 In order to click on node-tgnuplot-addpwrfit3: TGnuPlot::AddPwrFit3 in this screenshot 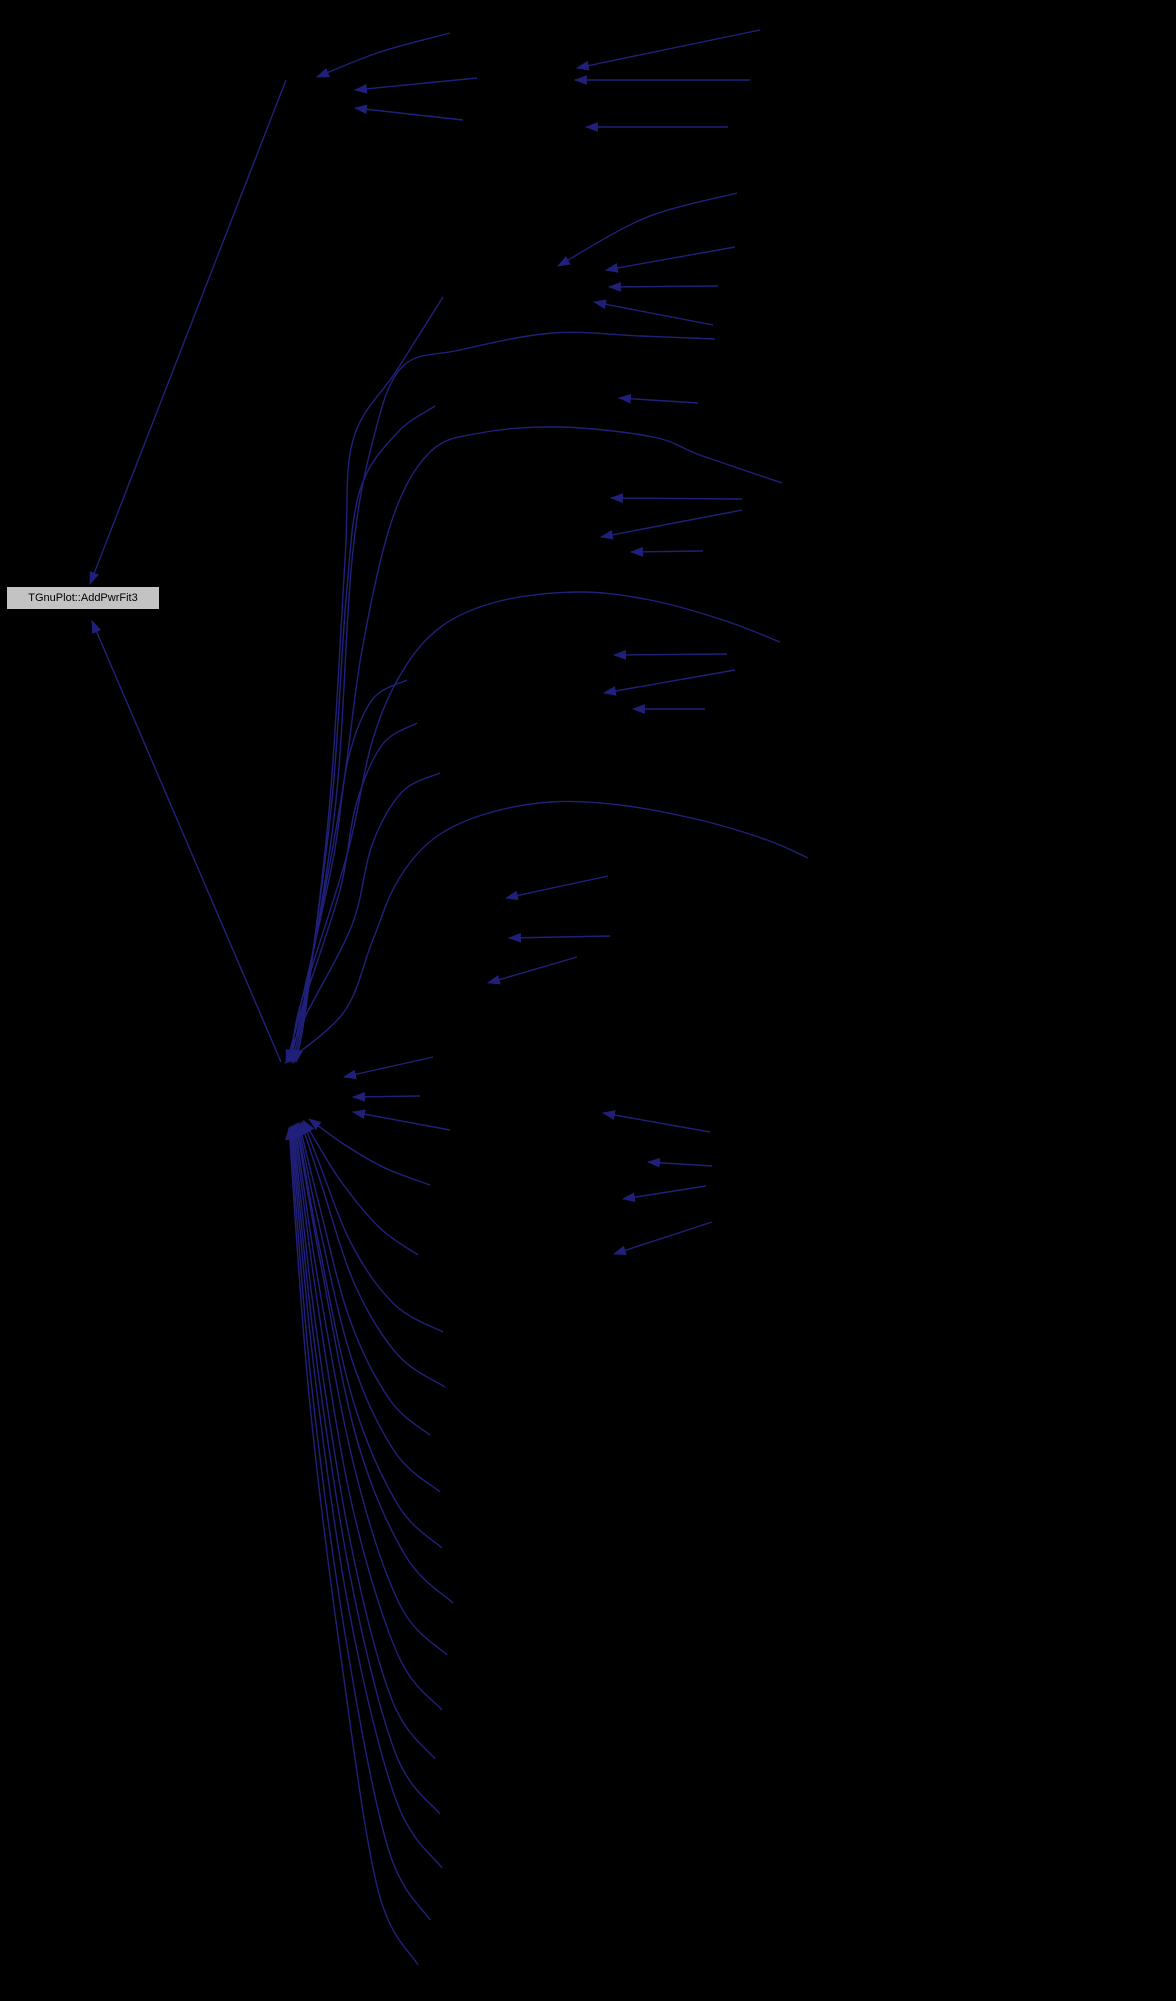, I will do `click(83, 598)`.